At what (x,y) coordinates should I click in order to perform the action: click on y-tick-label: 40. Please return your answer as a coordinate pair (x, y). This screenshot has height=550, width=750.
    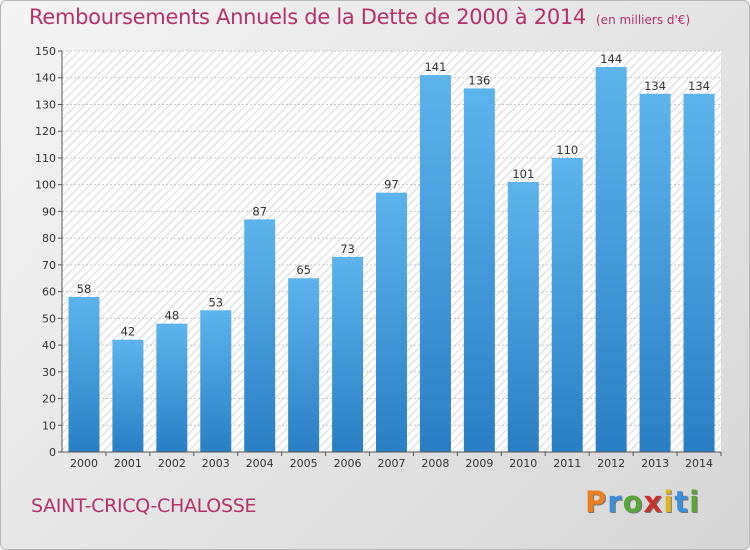
    Looking at the image, I should click on (49, 345).